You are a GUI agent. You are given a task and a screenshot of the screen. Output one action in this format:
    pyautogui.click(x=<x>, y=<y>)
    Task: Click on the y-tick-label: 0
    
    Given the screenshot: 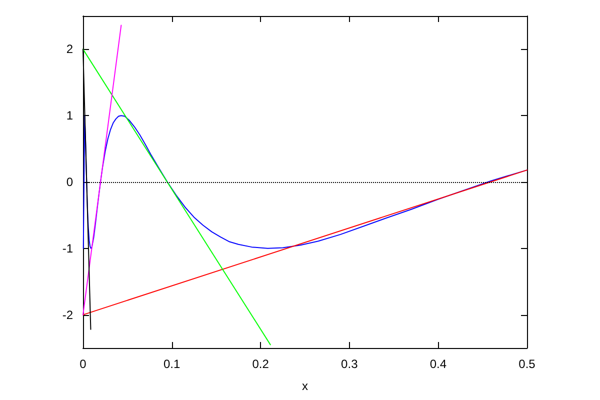 What is the action you would take?
    pyautogui.click(x=70, y=182)
    